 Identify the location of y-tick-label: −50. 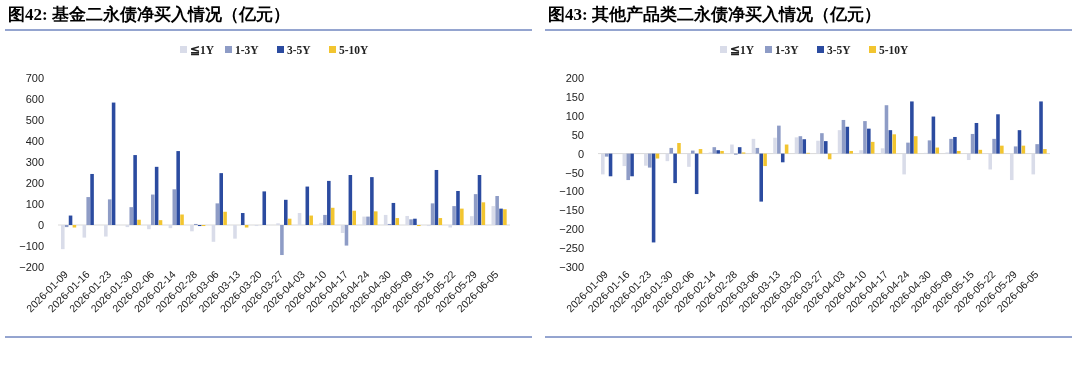
(574, 172).